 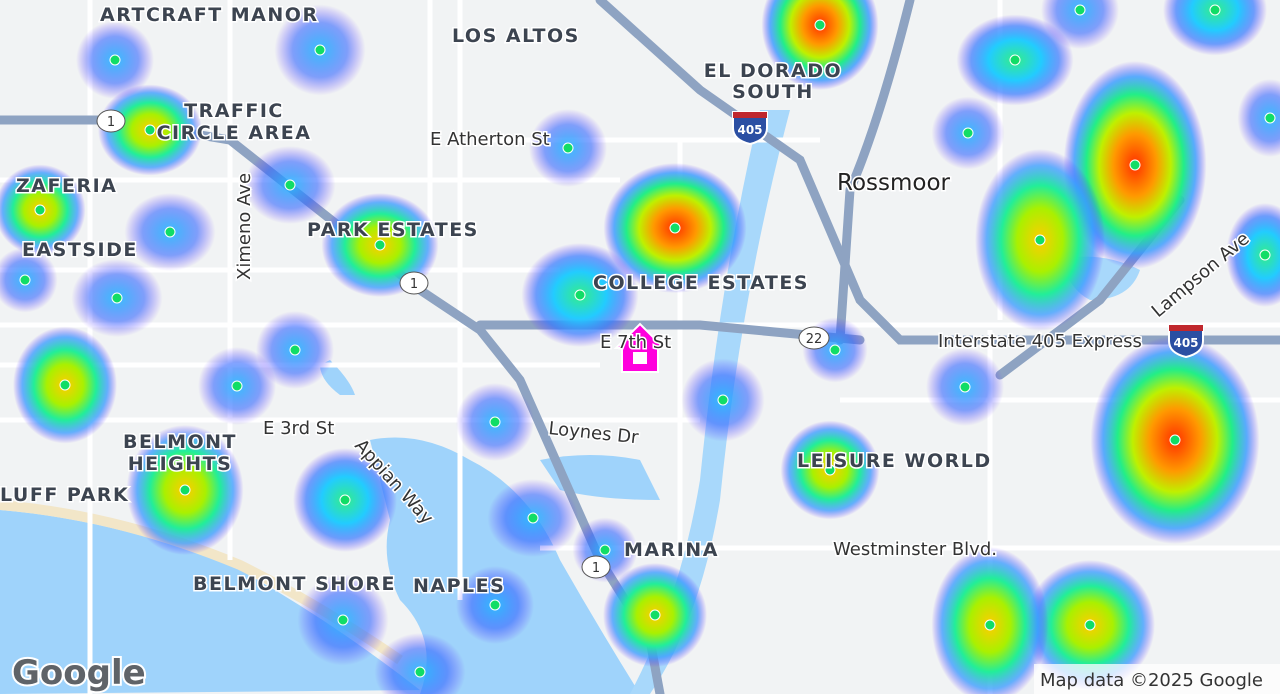 I want to click on attribution: Map data ©2025 Google, so click(x=1151, y=680).